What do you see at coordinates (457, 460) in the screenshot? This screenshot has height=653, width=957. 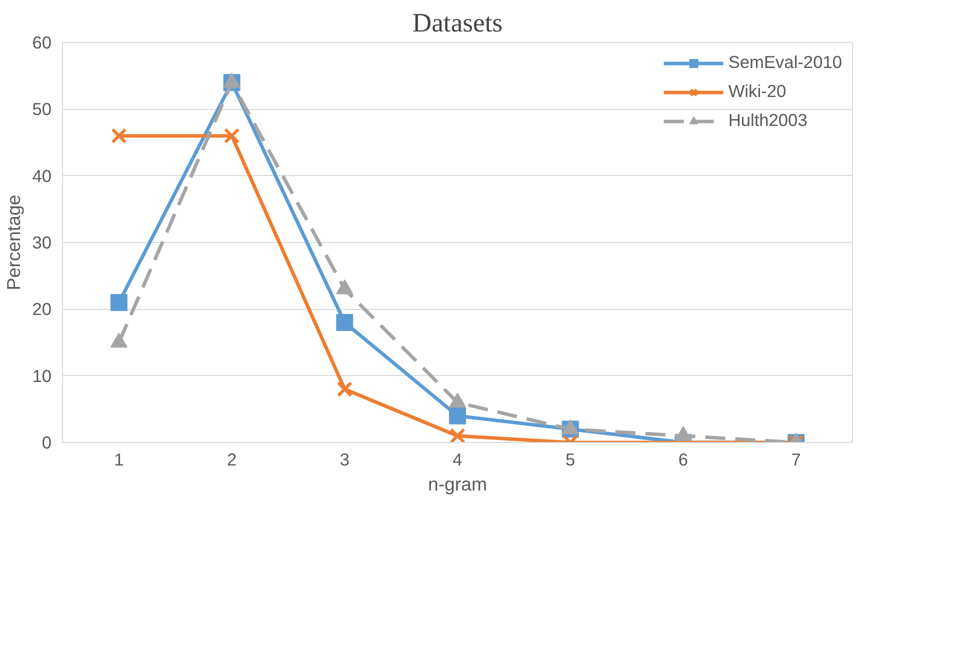 I see `x-tick-label: 4` at bounding box center [457, 460].